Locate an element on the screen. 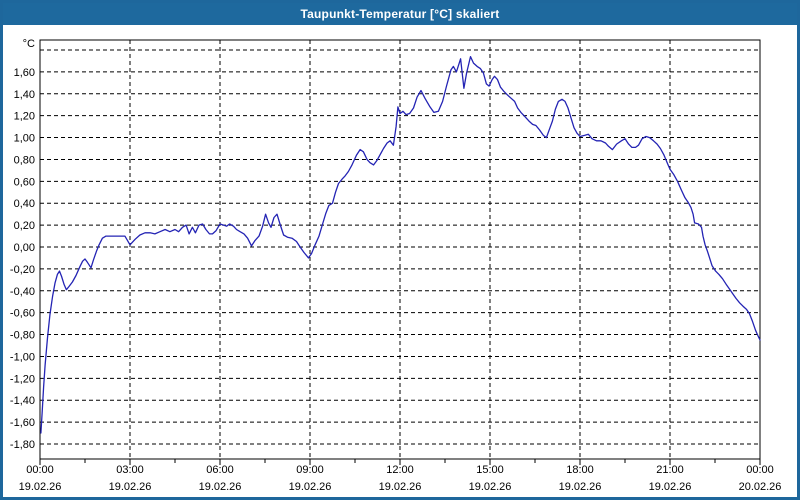 This screenshot has width=800, height=500. svg-text: 0,40 is located at coordinates (24, 204).